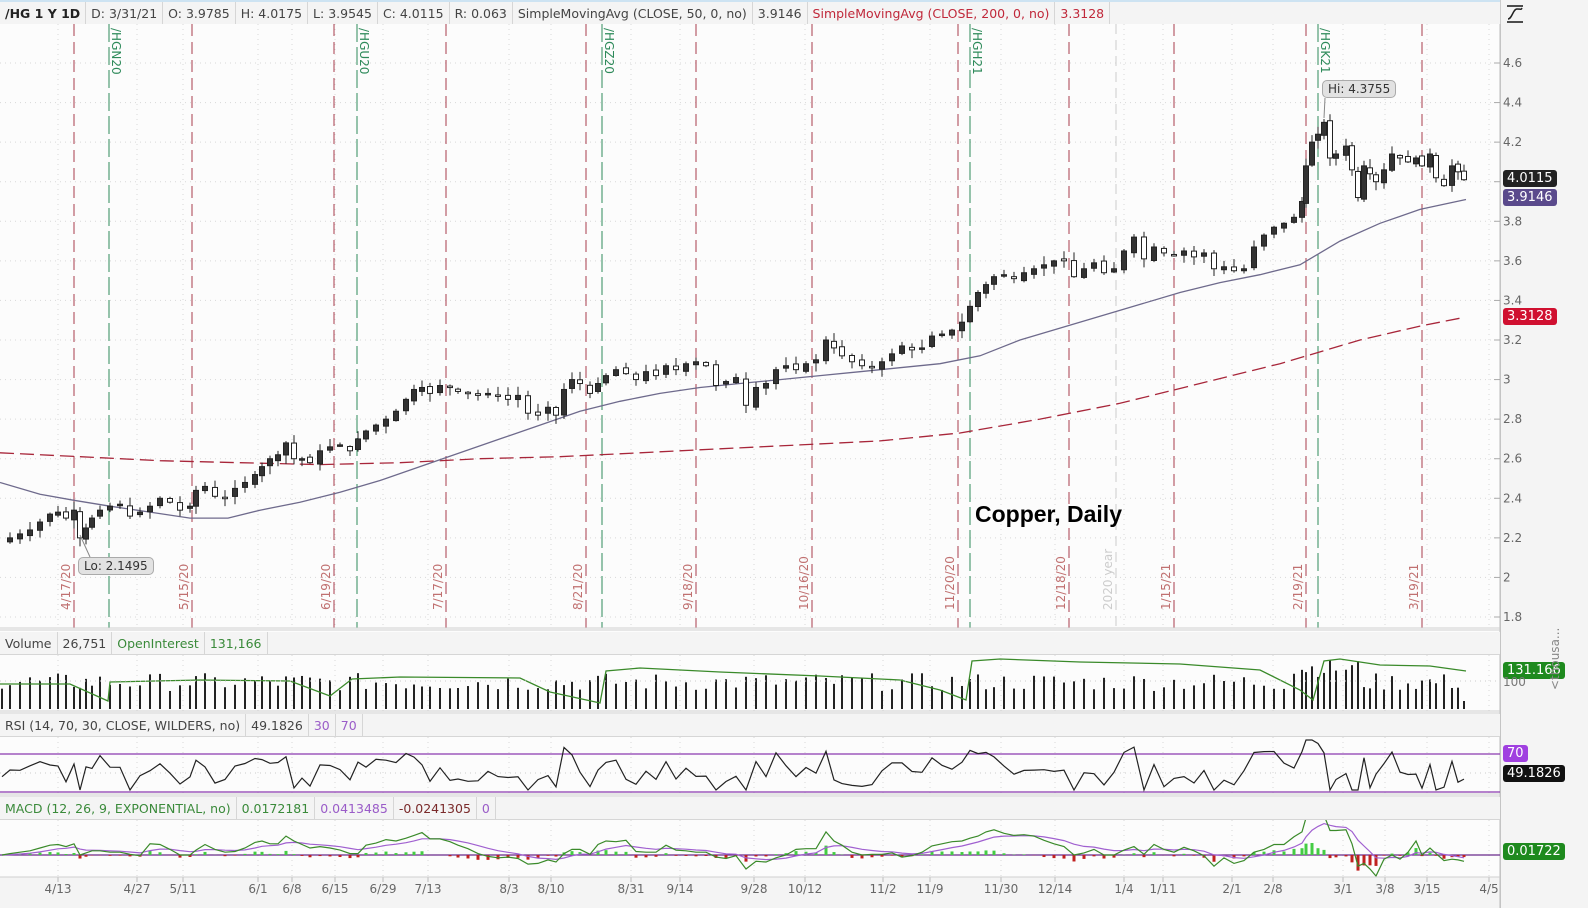 The height and width of the screenshot is (908, 1588). I want to click on date-axis-label: 6/29, so click(383, 889).